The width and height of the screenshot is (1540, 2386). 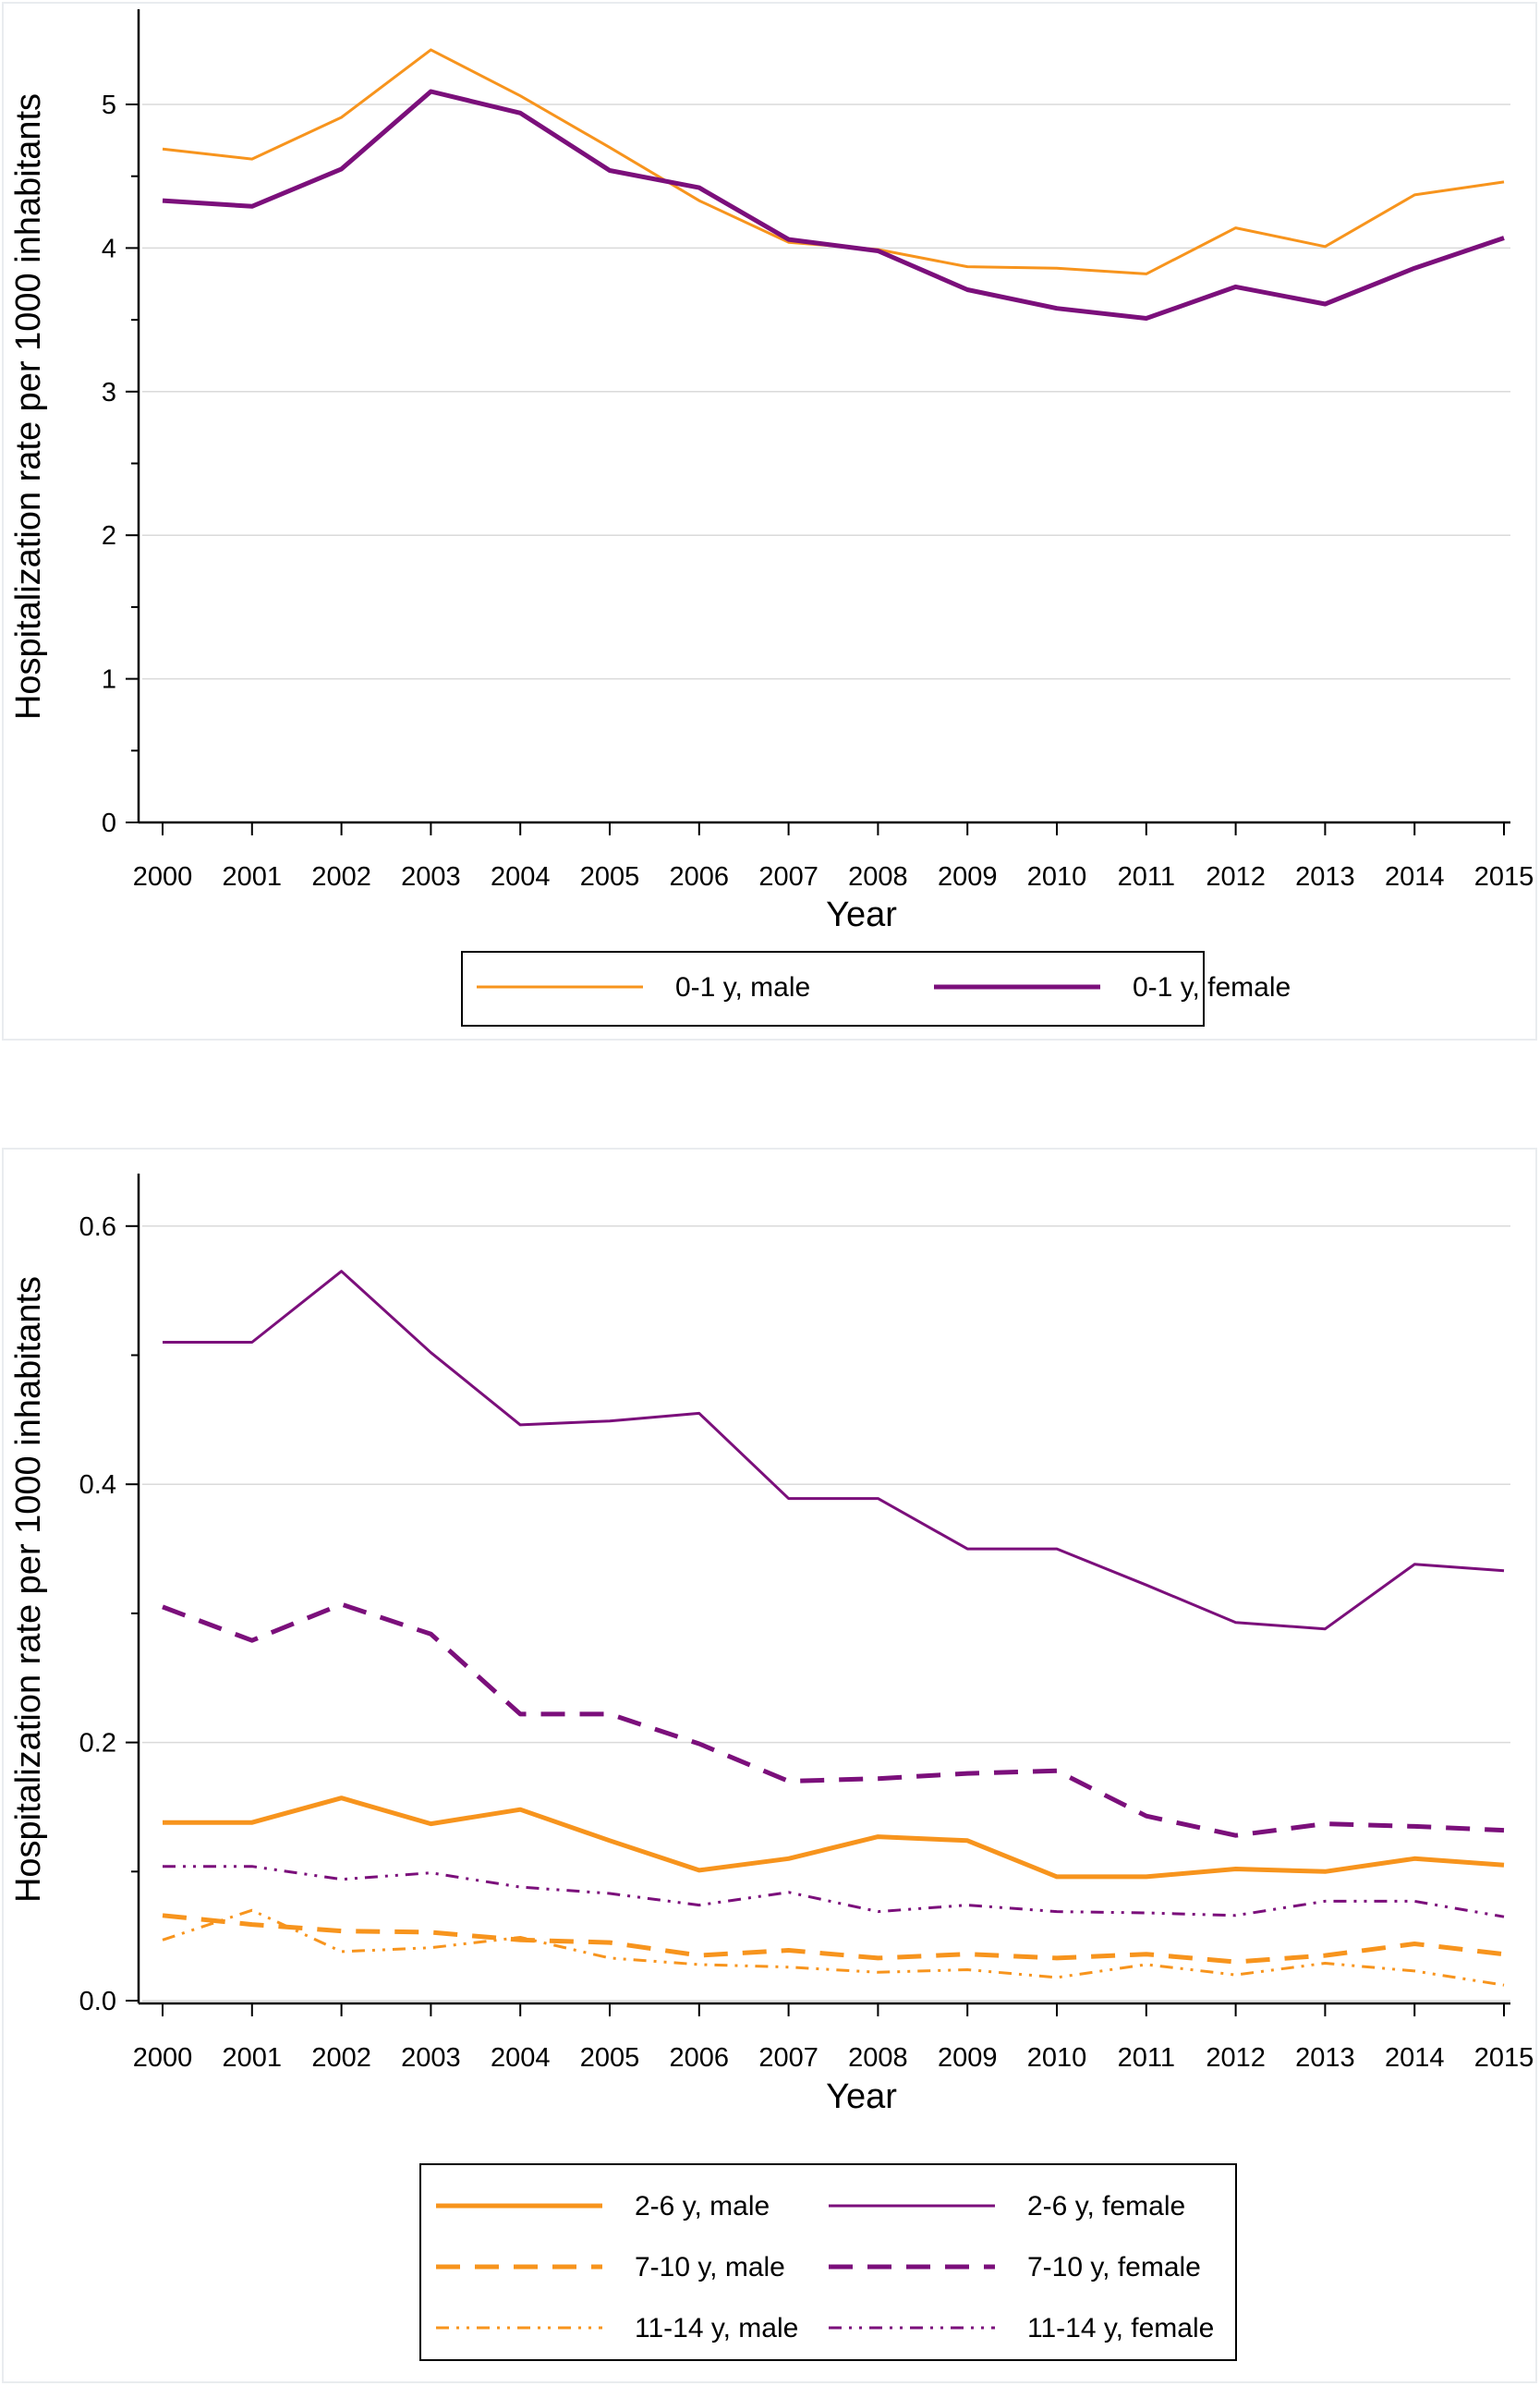 I want to click on legend-label-0: 2-6 y, male, so click(x=702, y=2206).